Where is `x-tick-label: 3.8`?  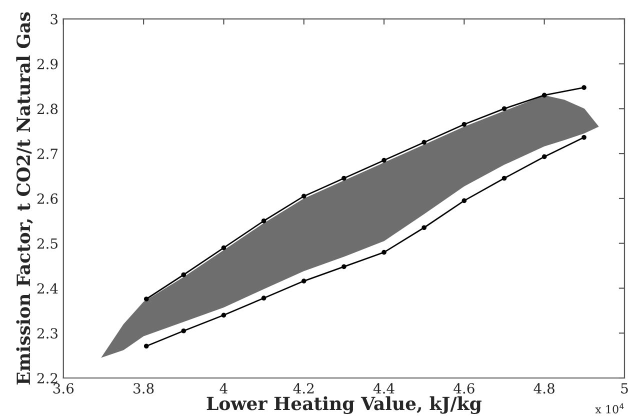 x-tick-label: 3.8 is located at coordinates (144, 388).